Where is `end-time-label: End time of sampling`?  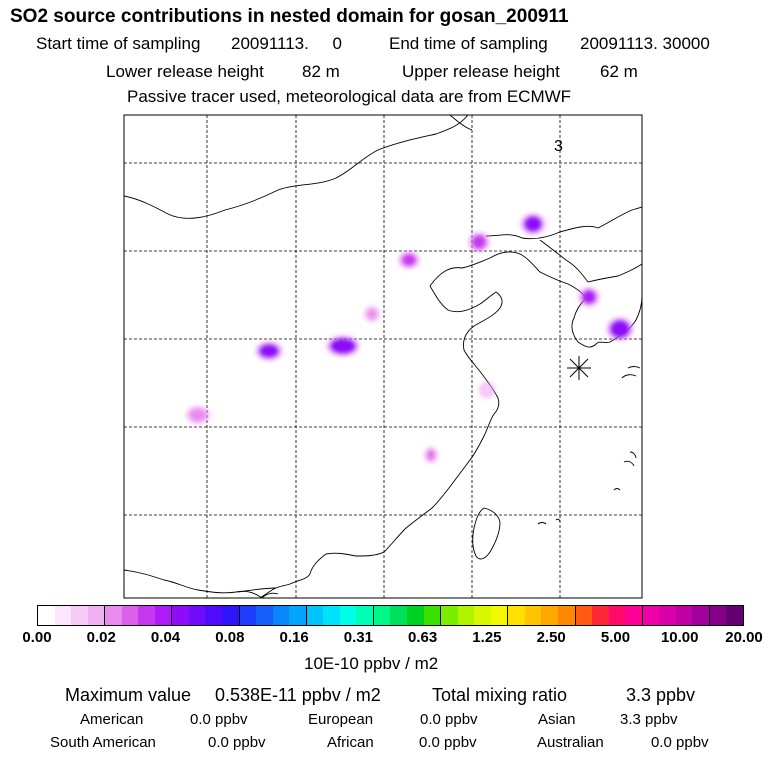 end-time-label: End time of sampling is located at coordinates (468, 43).